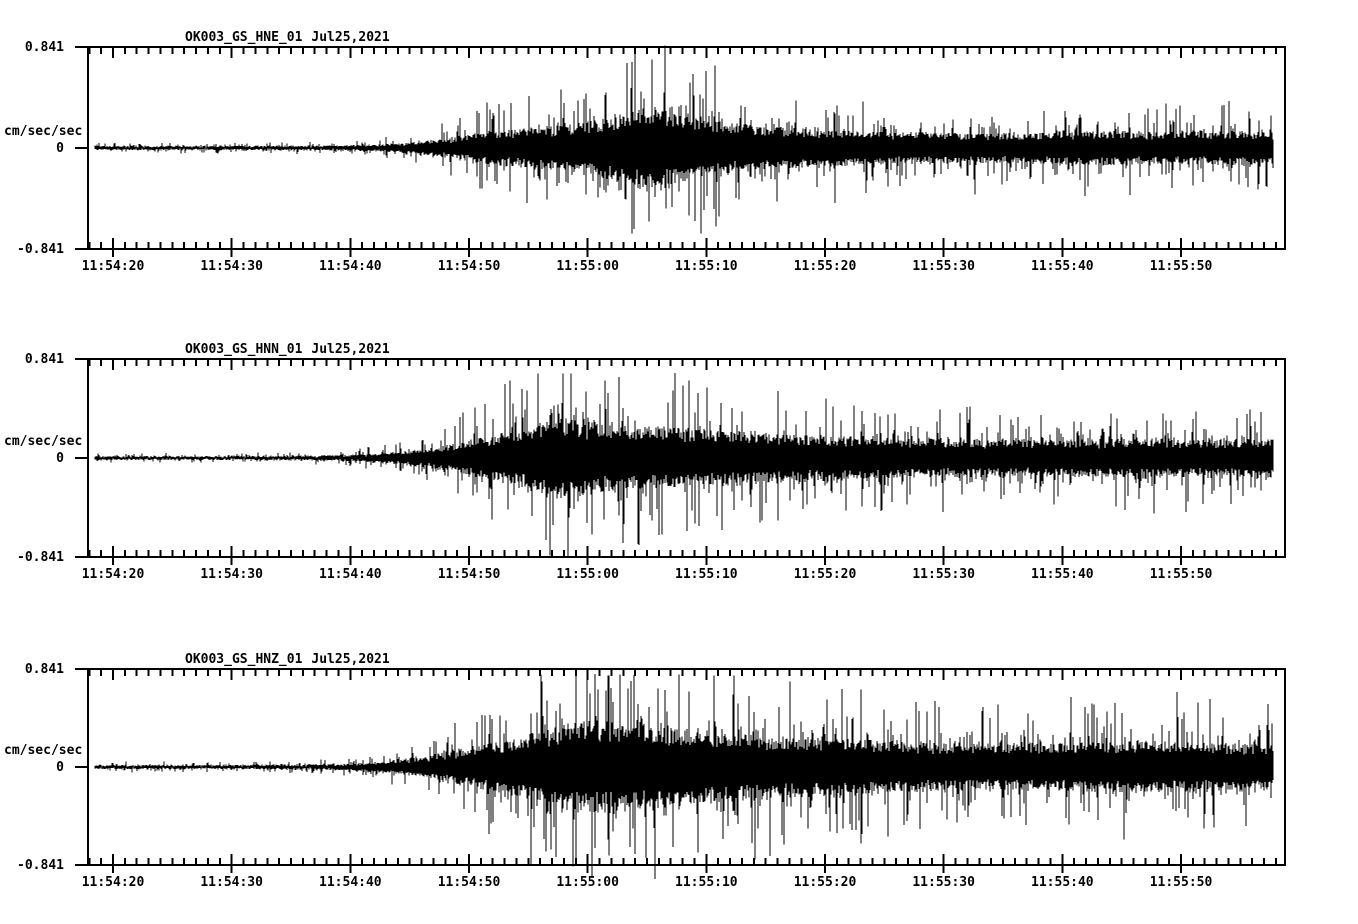 This screenshot has height=924, width=1358. I want to click on panel-title: OK003_GS_HNZ_01 Jul25,2021, so click(287, 660).